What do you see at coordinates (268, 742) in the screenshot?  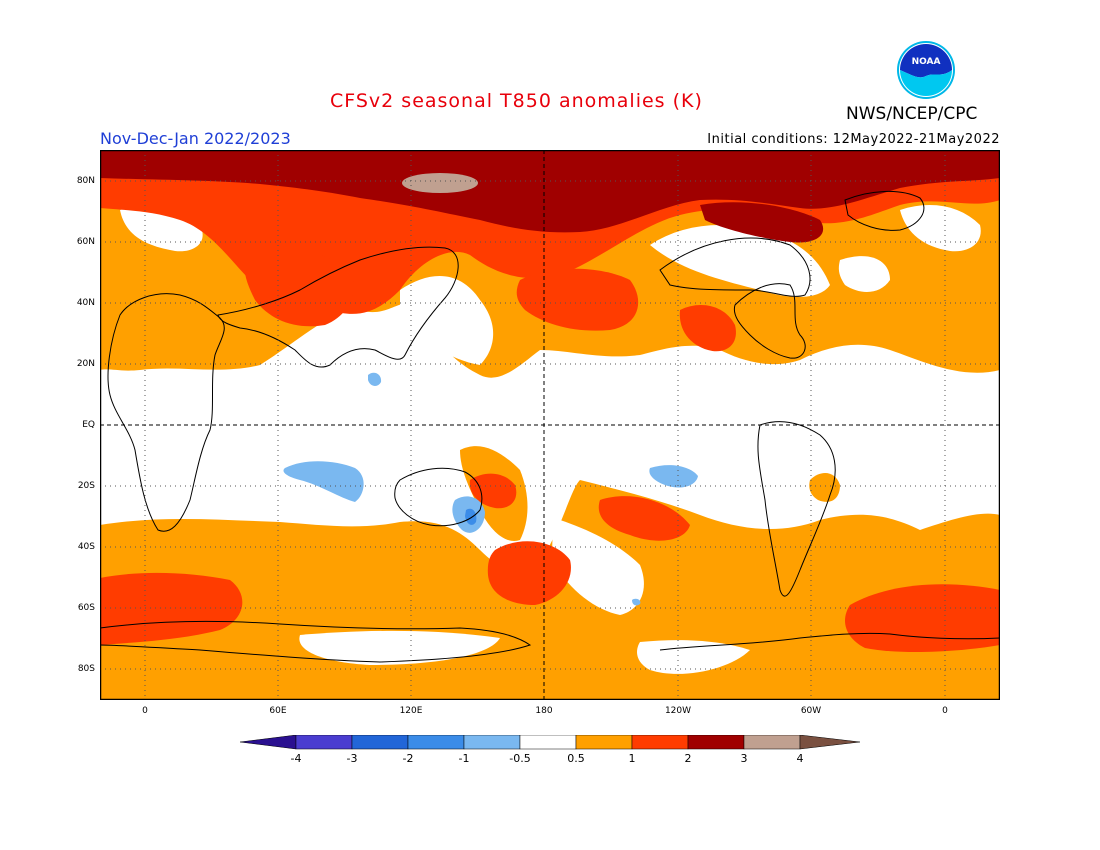 I see `colorbar-arrow-low` at bounding box center [268, 742].